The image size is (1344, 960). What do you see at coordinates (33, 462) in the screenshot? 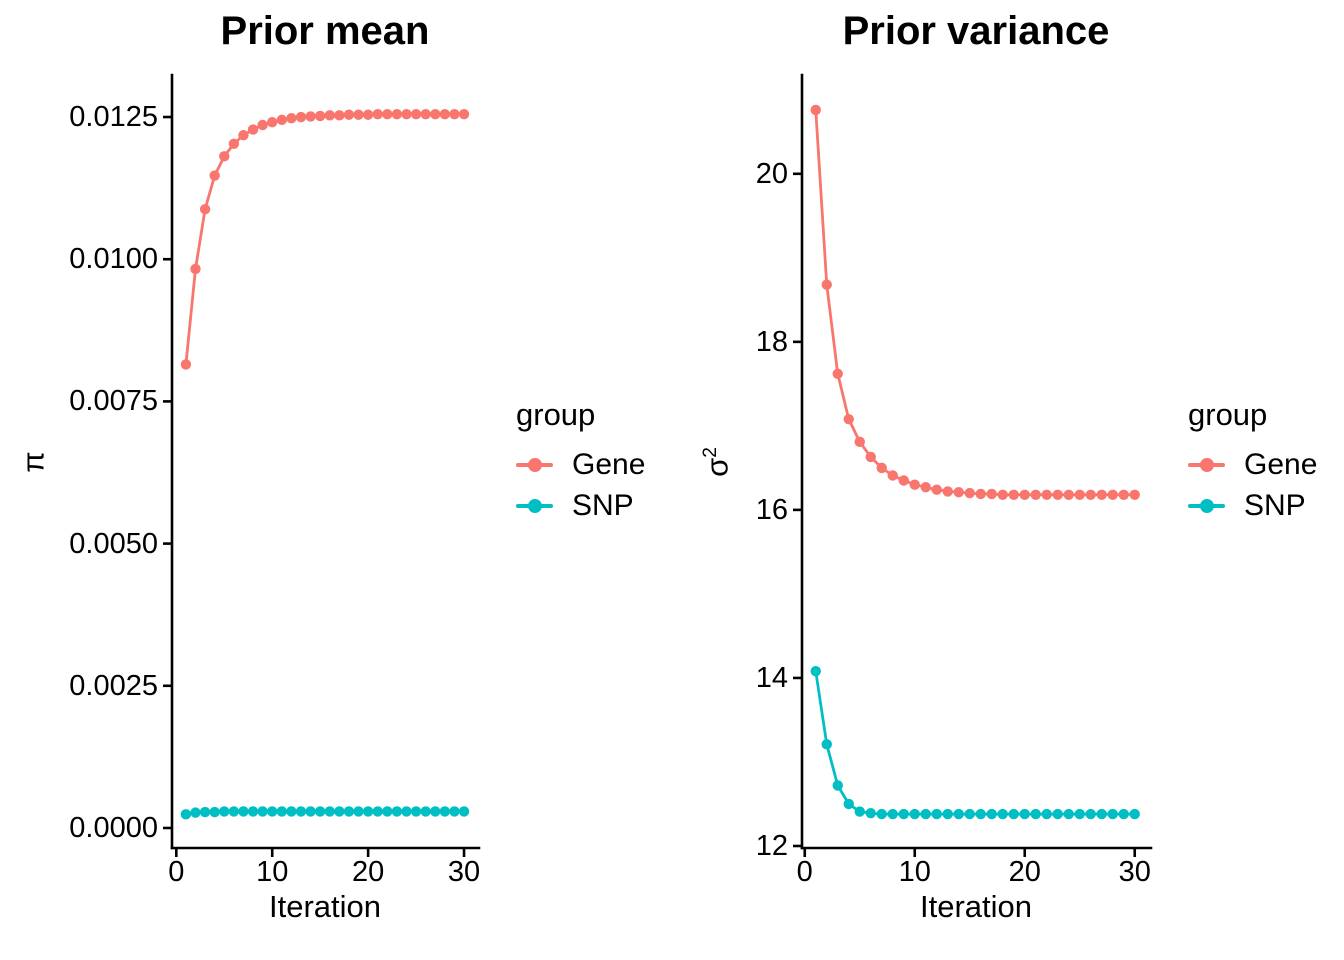
I see `y-axis-title-text: π` at bounding box center [33, 462].